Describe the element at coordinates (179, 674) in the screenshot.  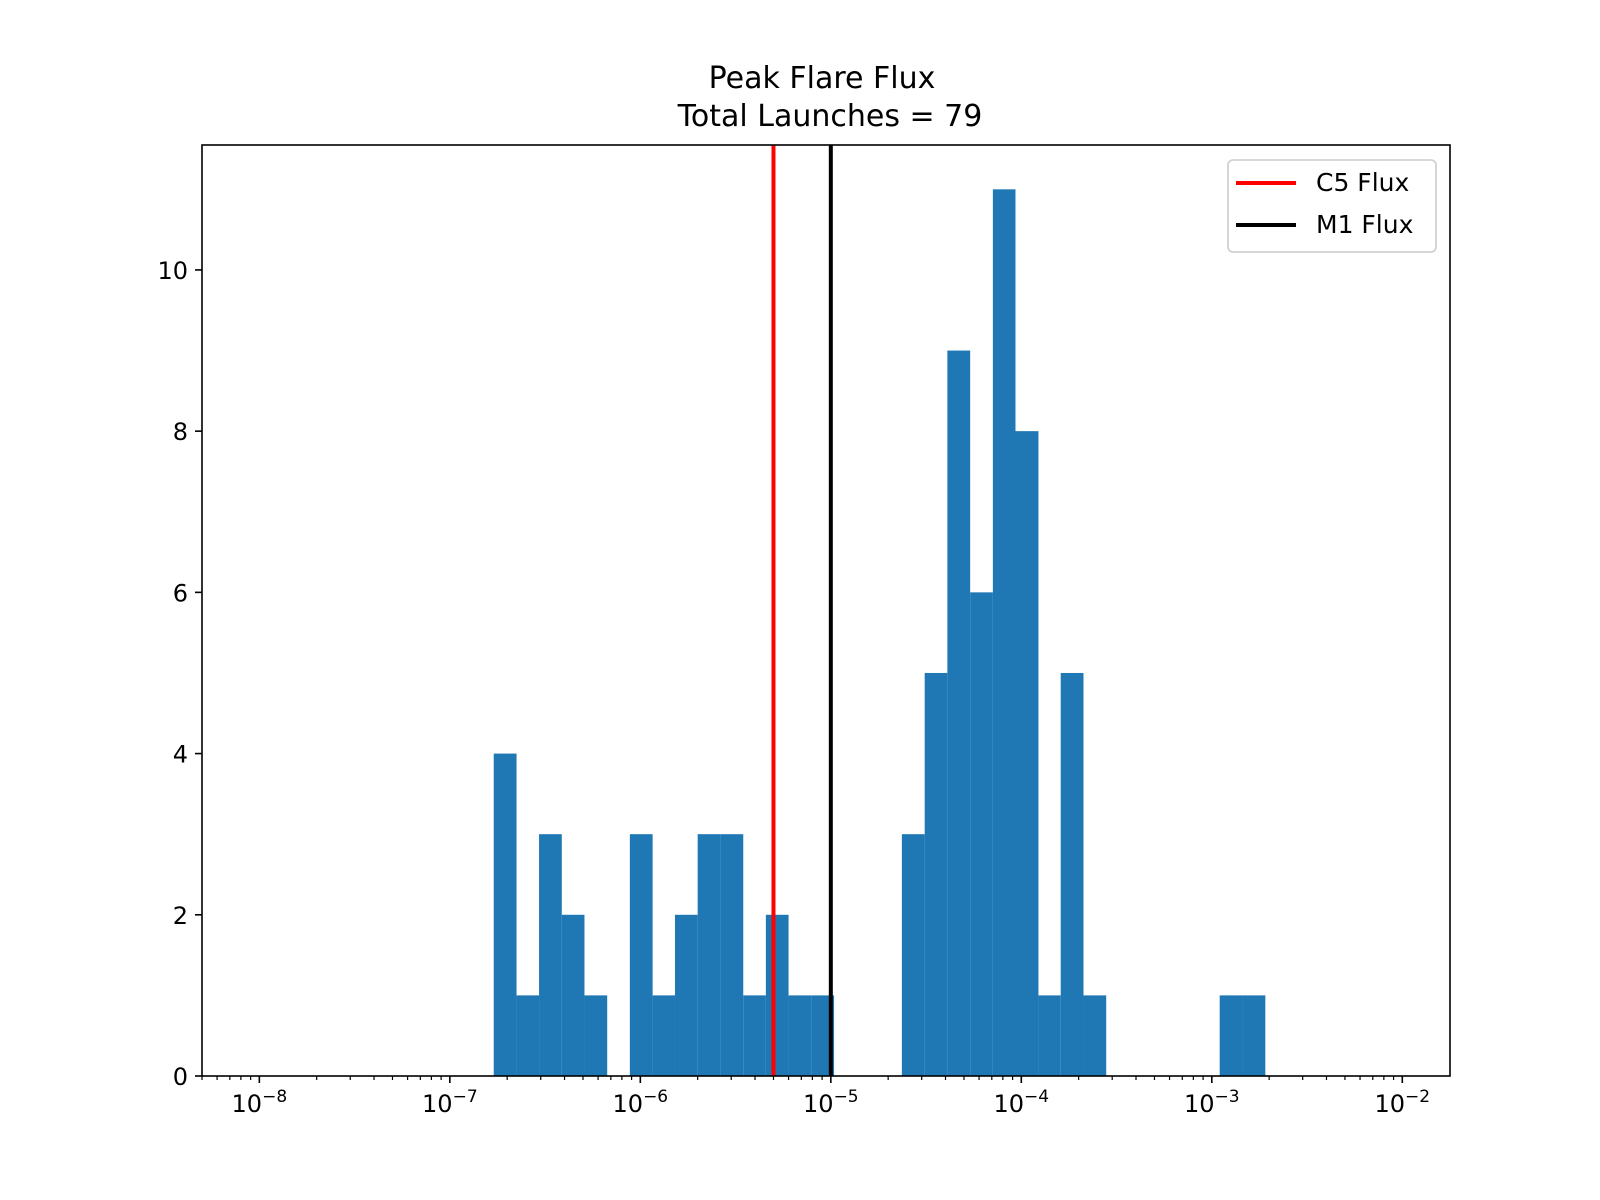
I see `y-axis: 0 2 4 6 8 10` at that location.